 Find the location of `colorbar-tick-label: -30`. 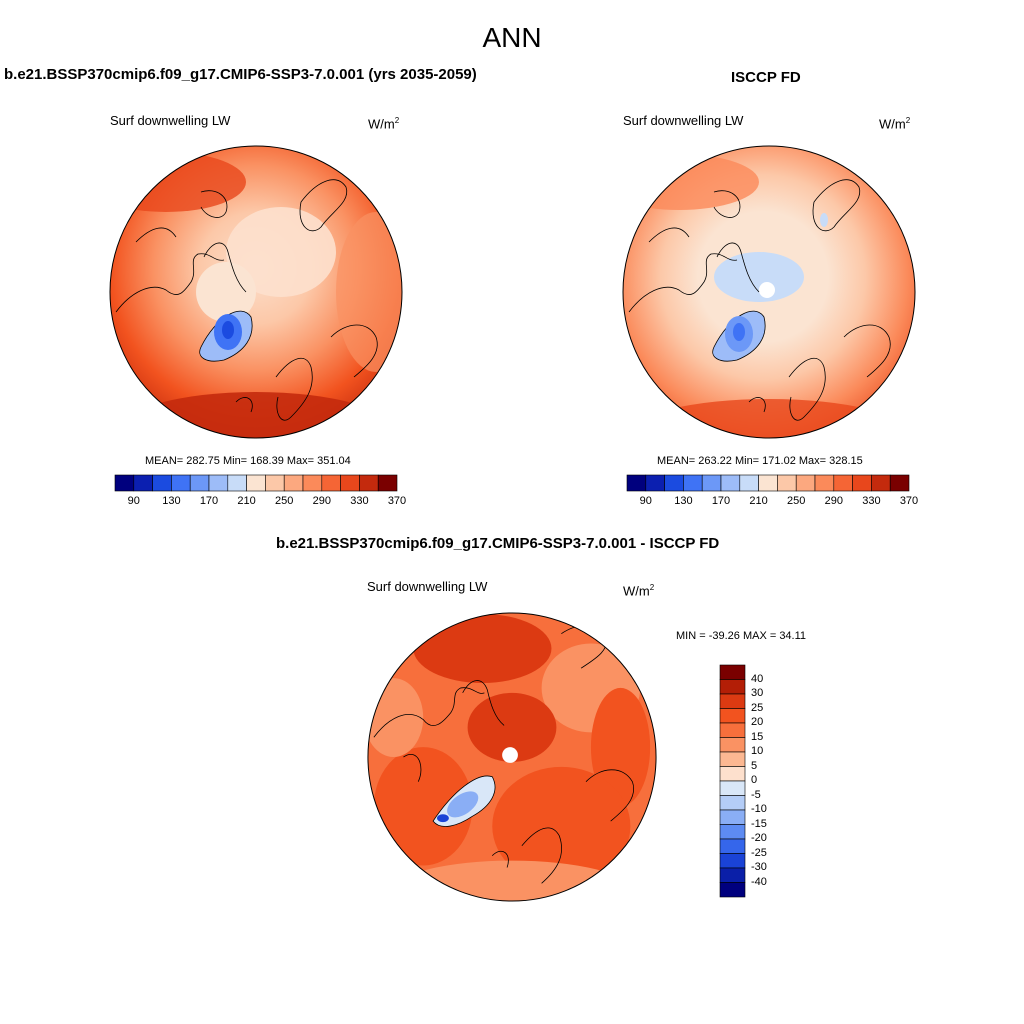

colorbar-tick-label: -30 is located at coordinates (759, 867).